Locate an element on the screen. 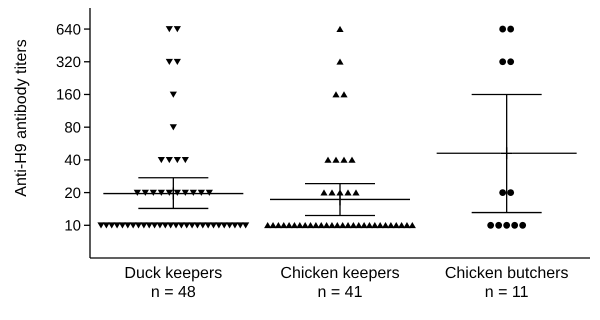  y-tick-label: 20 is located at coordinates (72, 193).